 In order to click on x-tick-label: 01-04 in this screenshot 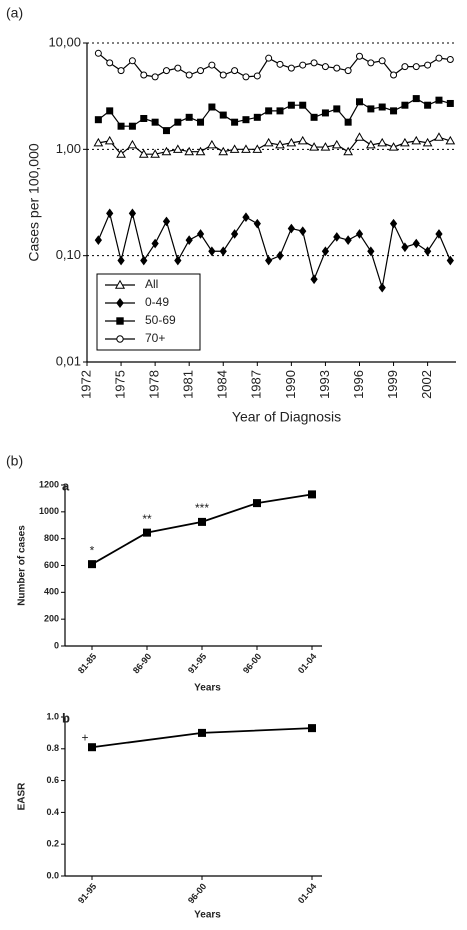, I will do `click(307, 893)`.